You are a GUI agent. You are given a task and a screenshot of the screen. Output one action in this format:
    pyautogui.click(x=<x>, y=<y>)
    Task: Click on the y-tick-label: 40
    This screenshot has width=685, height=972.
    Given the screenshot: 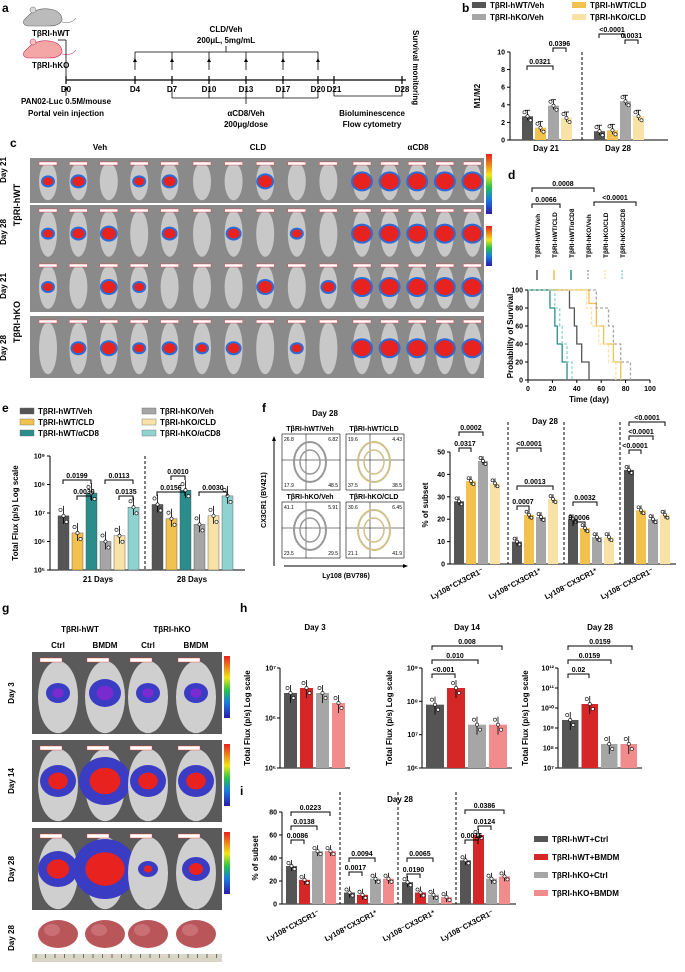 What is the action you would take?
    pyautogui.click(x=273, y=859)
    